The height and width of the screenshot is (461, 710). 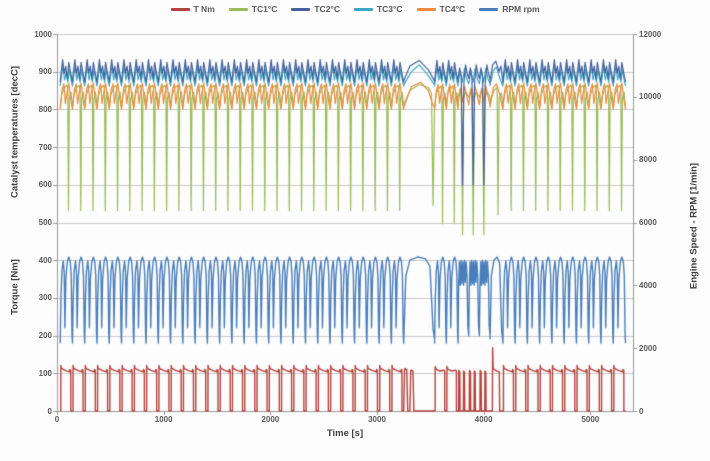 What do you see at coordinates (521, 9) in the screenshot?
I see `legend-label: RPM rpm` at bounding box center [521, 9].